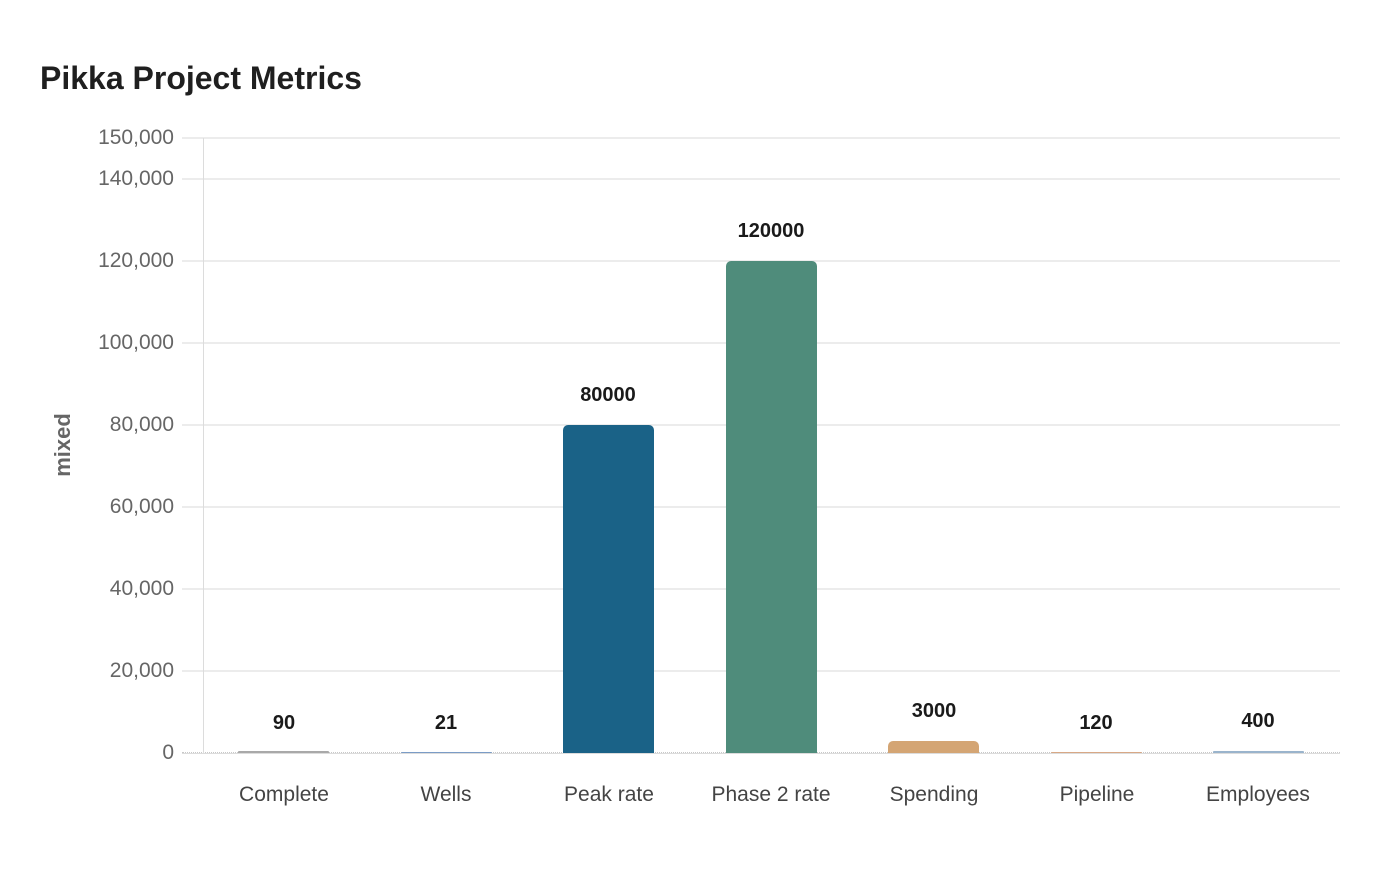 This screenshot has height=880, width=1400. I want to click on x-tick-label: Spending, so click(934, 794).